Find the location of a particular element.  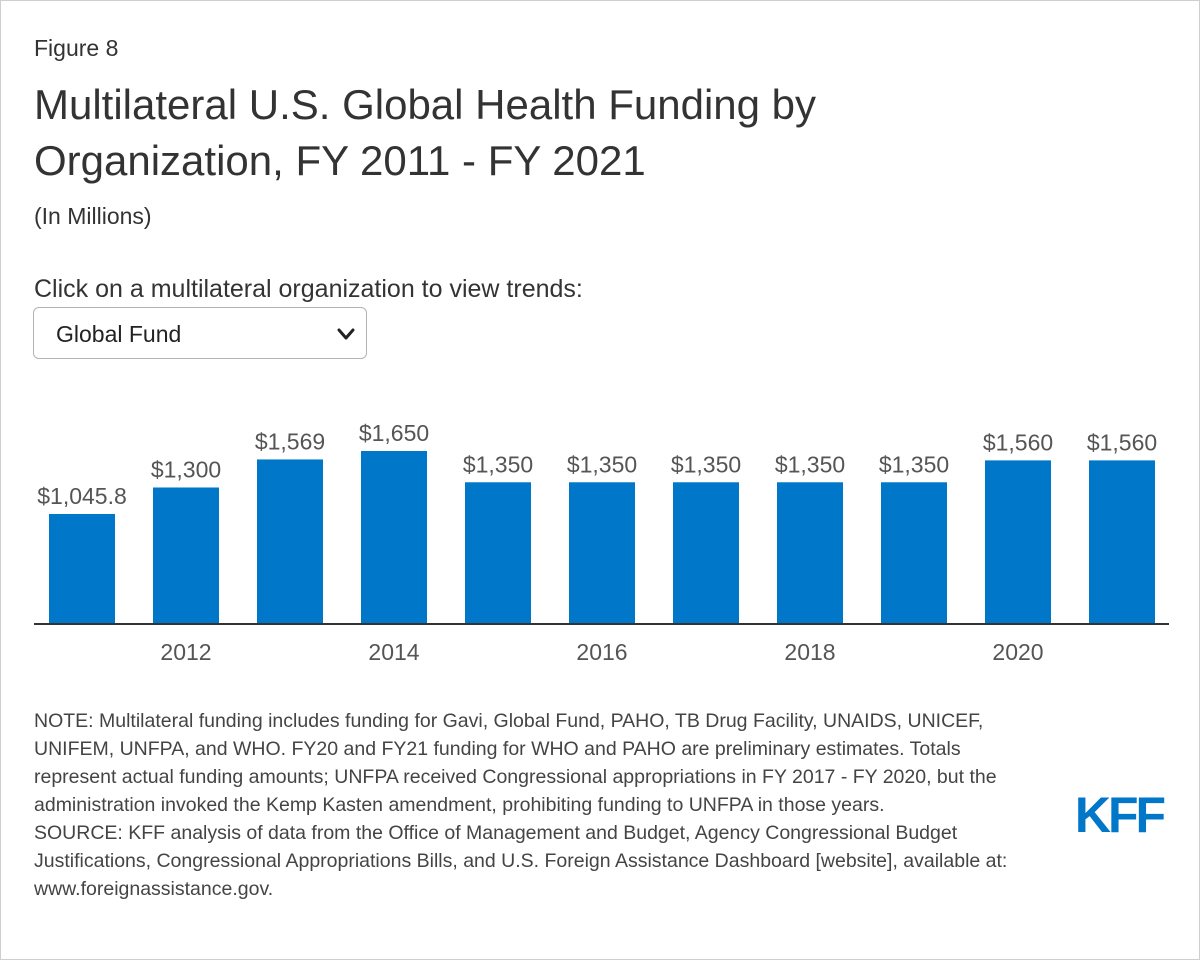

data-label-2014: $1,650 is located at coordinates (394, 433).